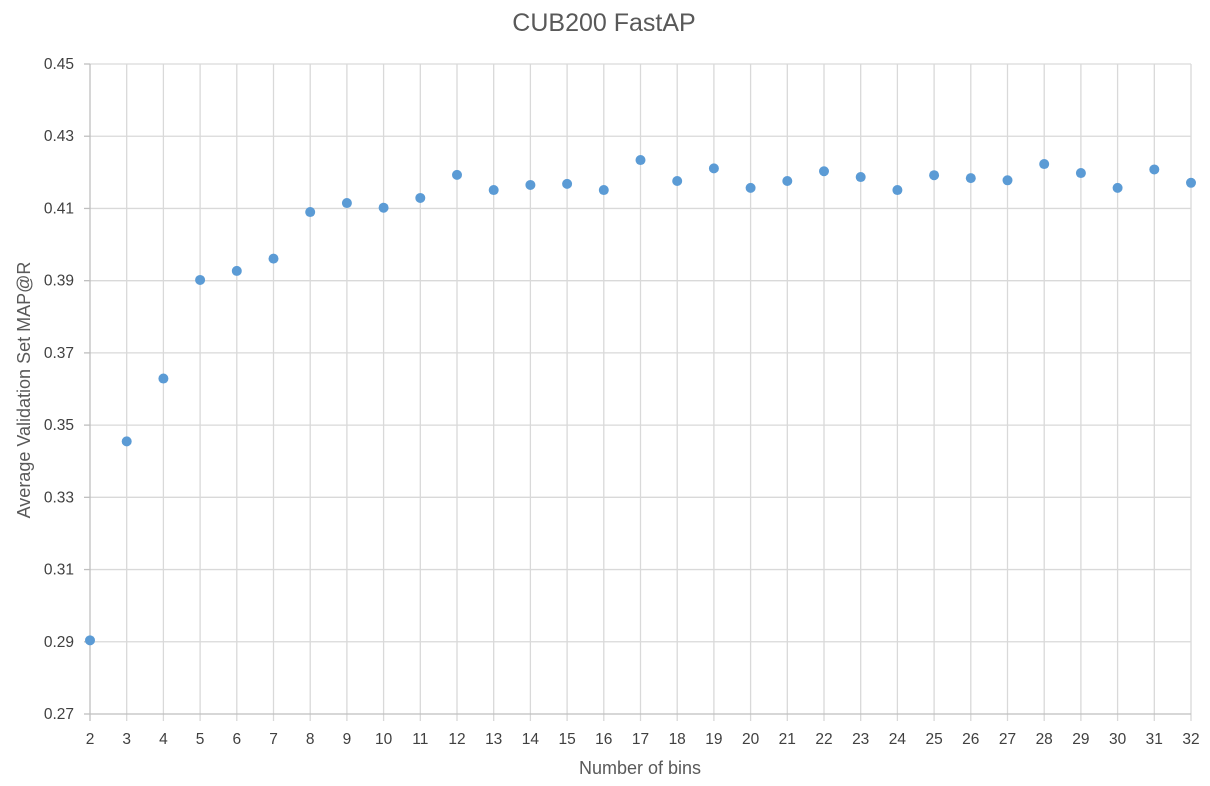  I want to click on x-tick-label: 24, so click(898, 739).